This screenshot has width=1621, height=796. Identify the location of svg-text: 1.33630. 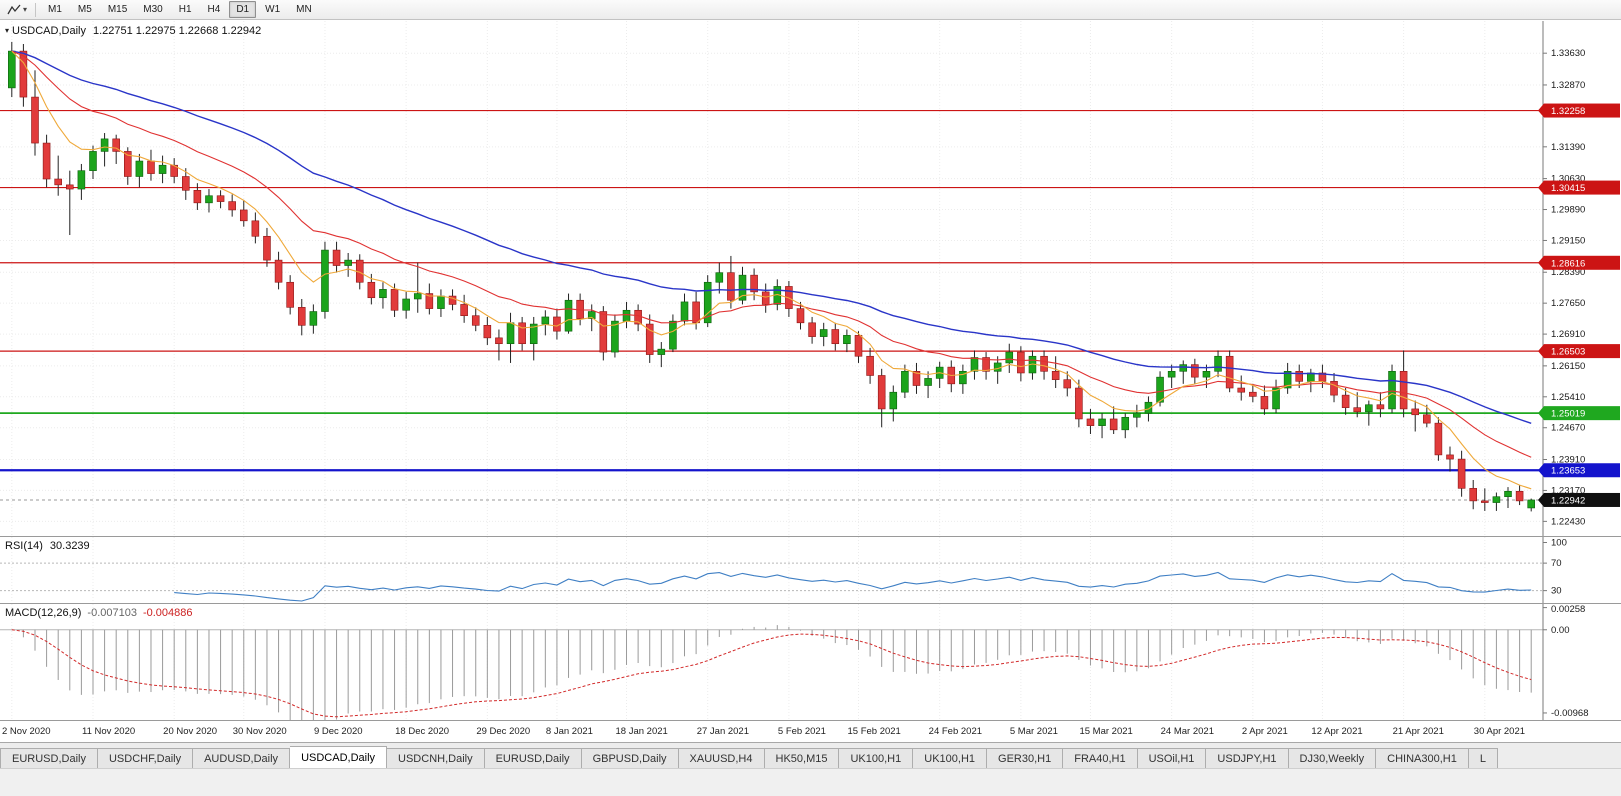
(1568, 53).